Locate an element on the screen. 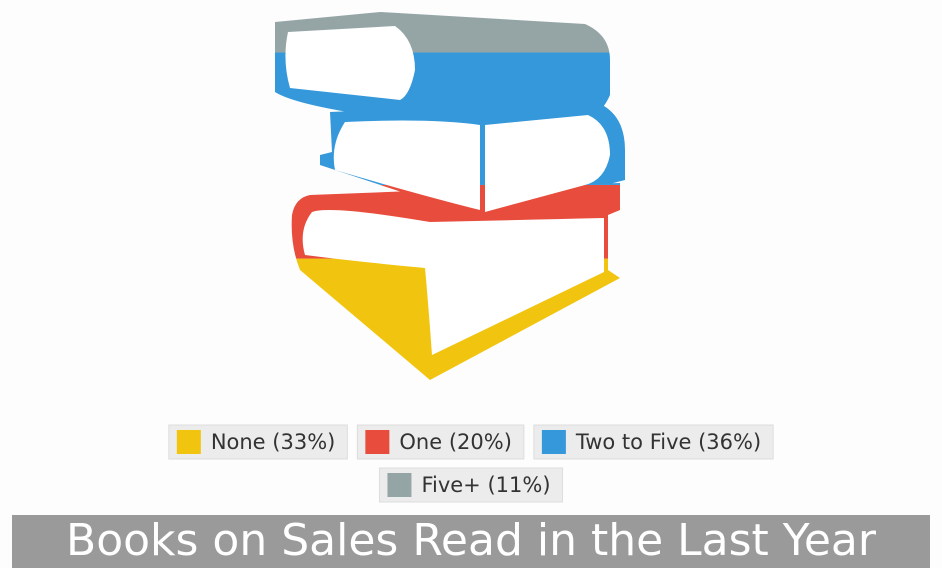  legend-bg is located at coordinates (653, 442).